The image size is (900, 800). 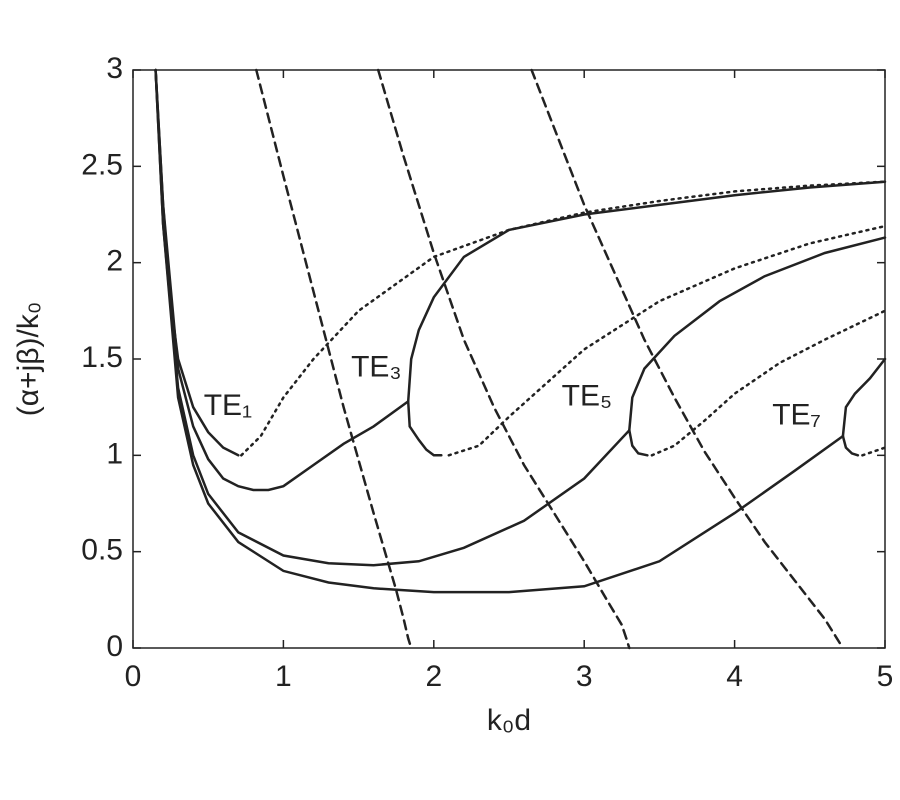 I want to click on mode-label: TE₅, so click(x=587, y=395).